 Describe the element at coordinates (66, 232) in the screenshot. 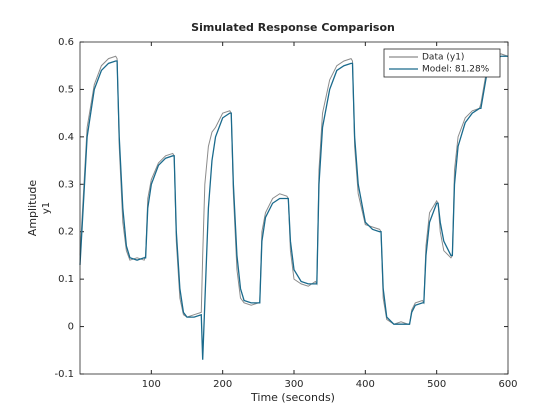

I see `y-tick-label: 0.2` at that location.